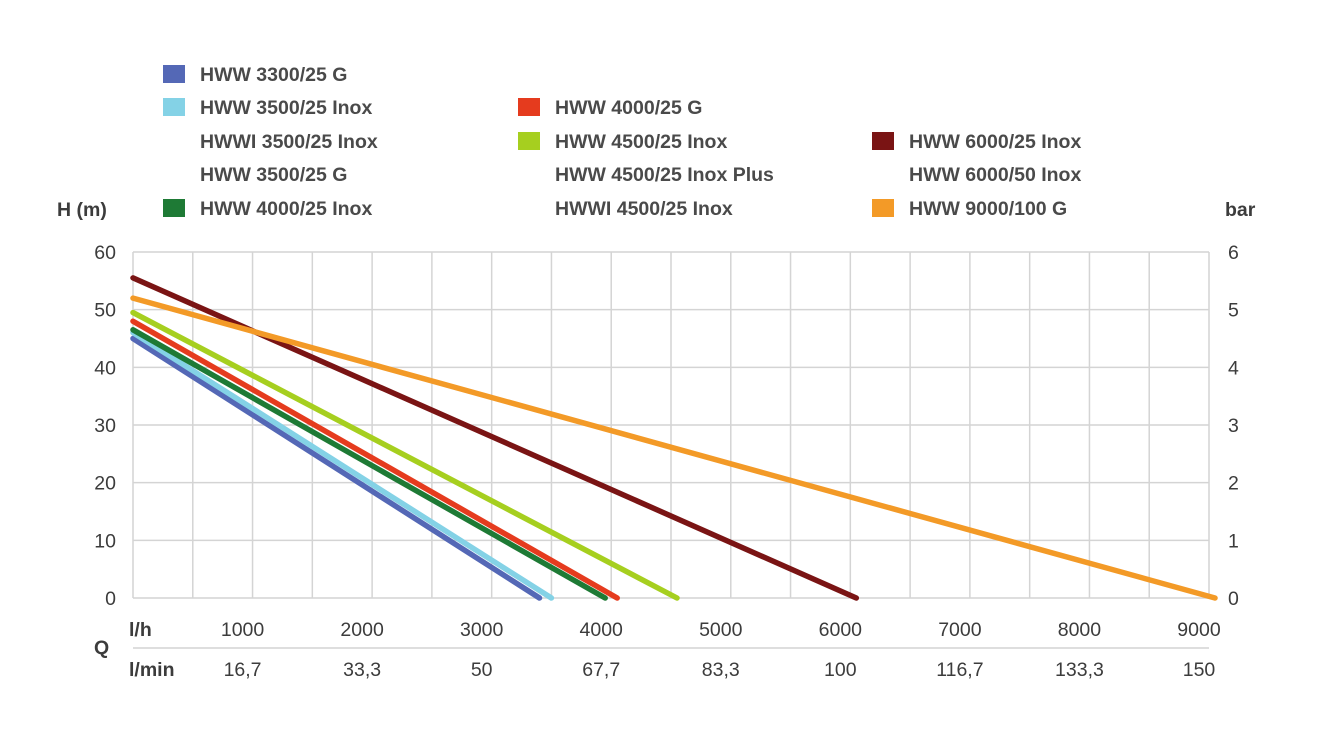 Image resolution: width=1320 pixels, height=744 pixels. What do you see at coordinates (1199, 630) in the screenshot?
I see `x-tick-label-lh: 9000` at bounding box center [1199, 630].